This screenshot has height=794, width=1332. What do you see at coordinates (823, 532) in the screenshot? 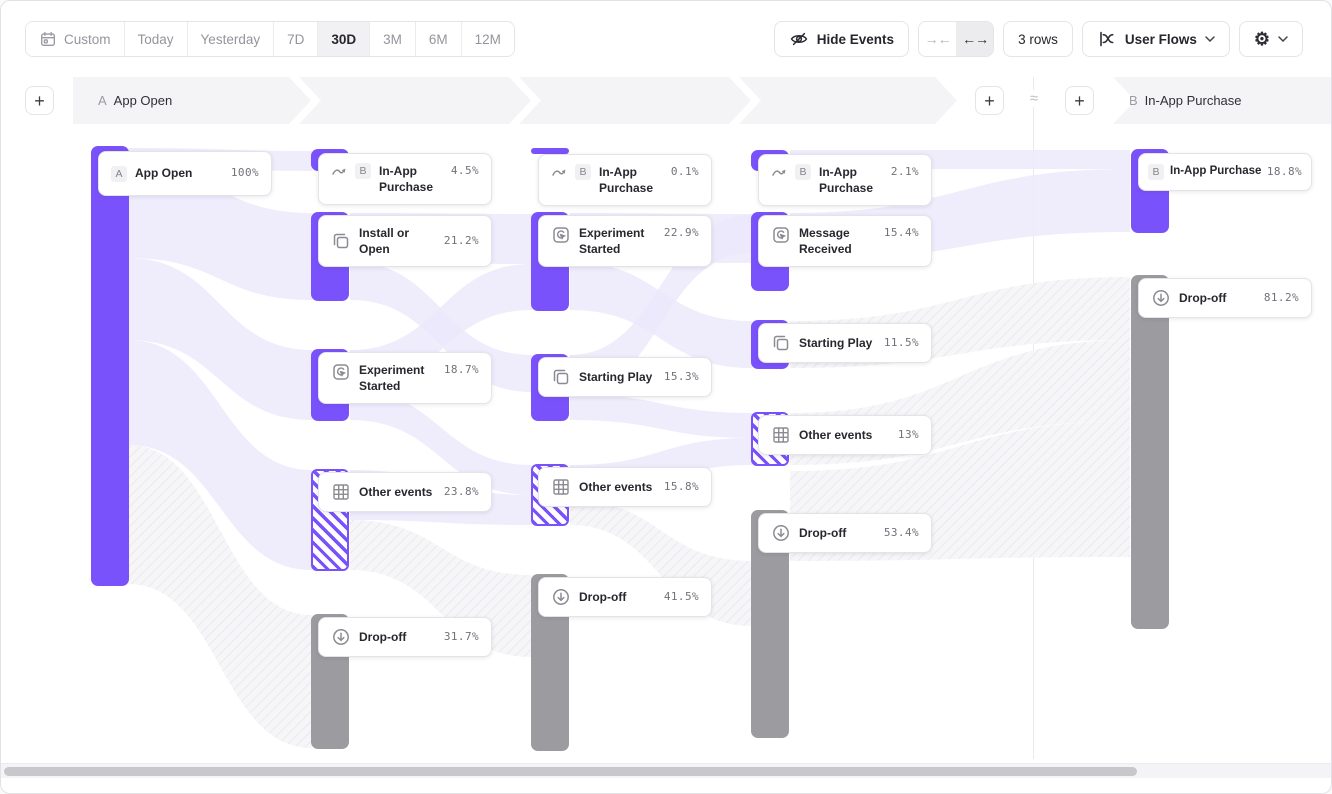
I see `node-label: Drop-off` at bounding box center [823, 532].